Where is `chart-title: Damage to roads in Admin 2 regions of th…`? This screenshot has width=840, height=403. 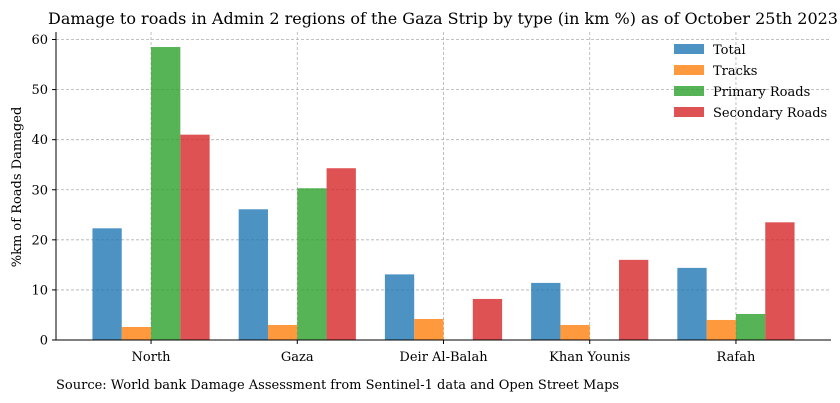 chart-title: Damage to roads in Admin 2 regions of th… is located at coordinates (443, 18).